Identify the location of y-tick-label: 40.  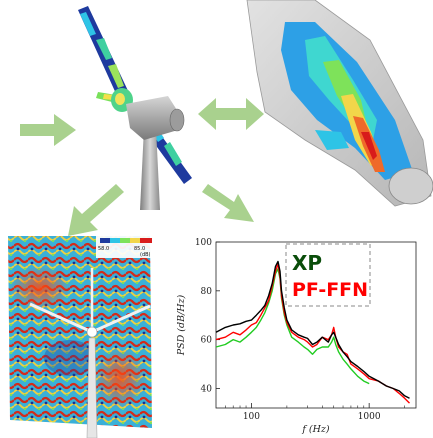
(207, 389).